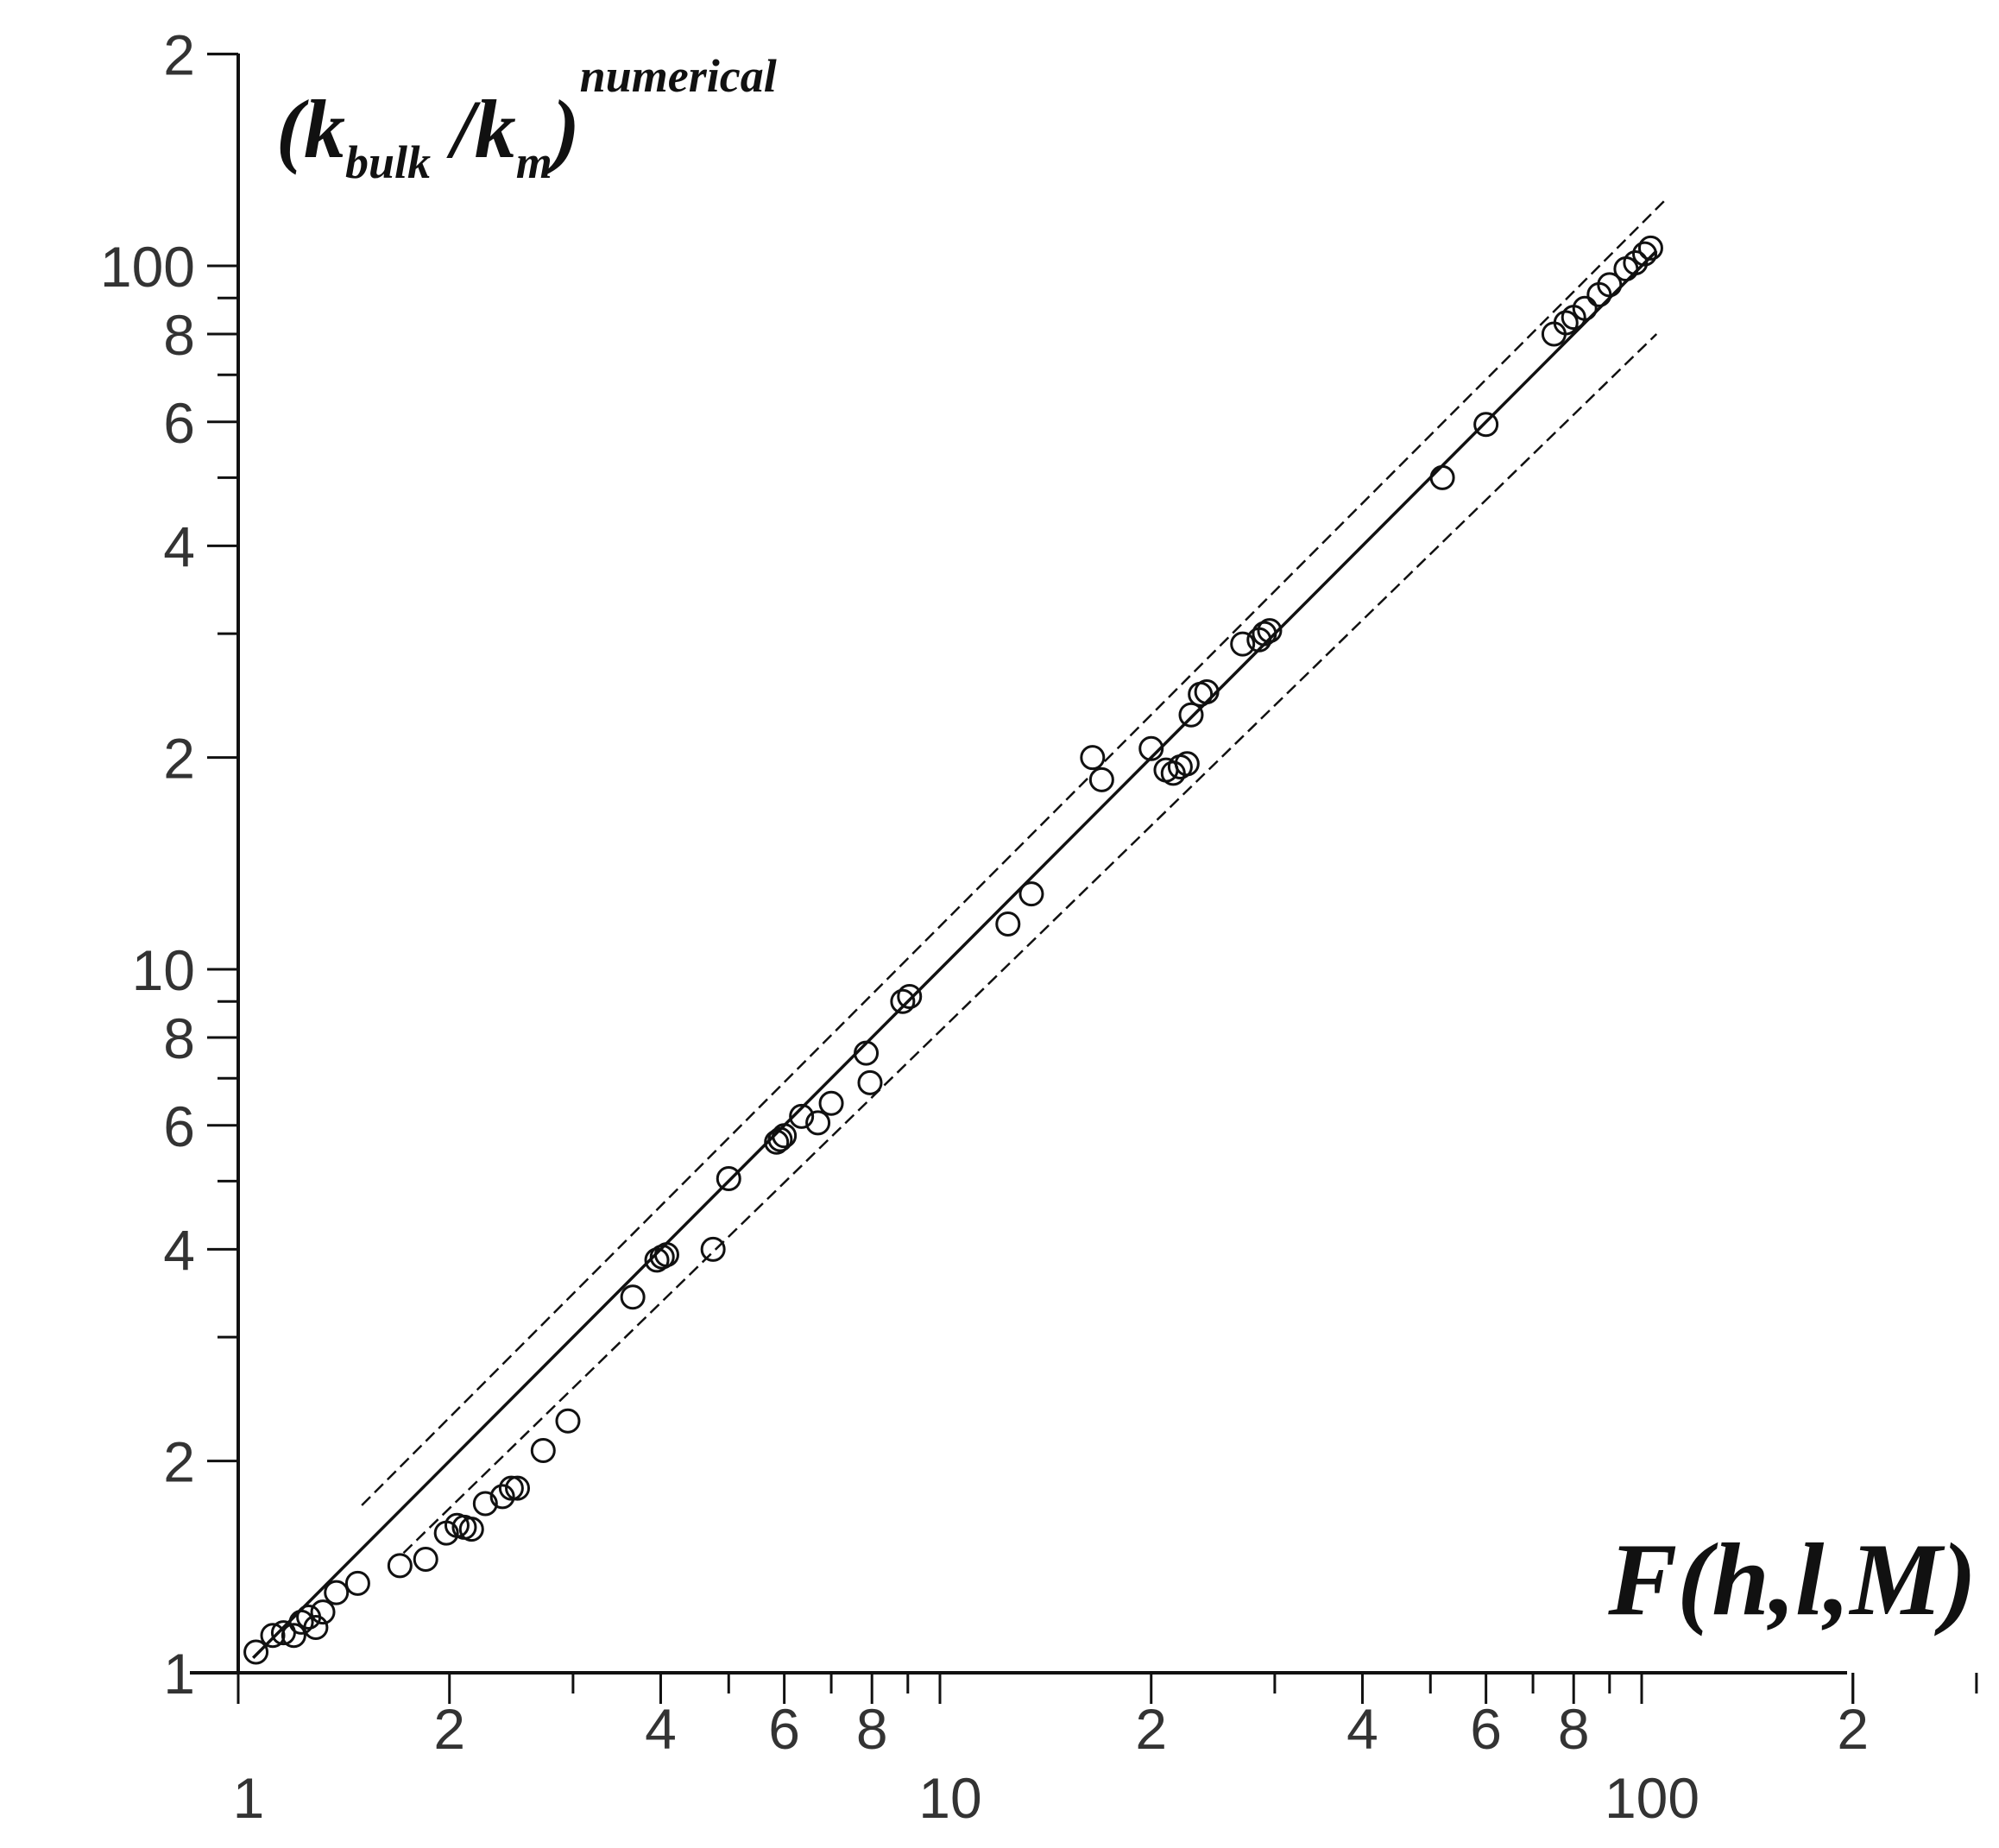 The width and height of the screenshot is (1999, 1848). Describe the element at coordinates (147, 267) in the screenshot. I see `y-tick-label: 100` at that location.